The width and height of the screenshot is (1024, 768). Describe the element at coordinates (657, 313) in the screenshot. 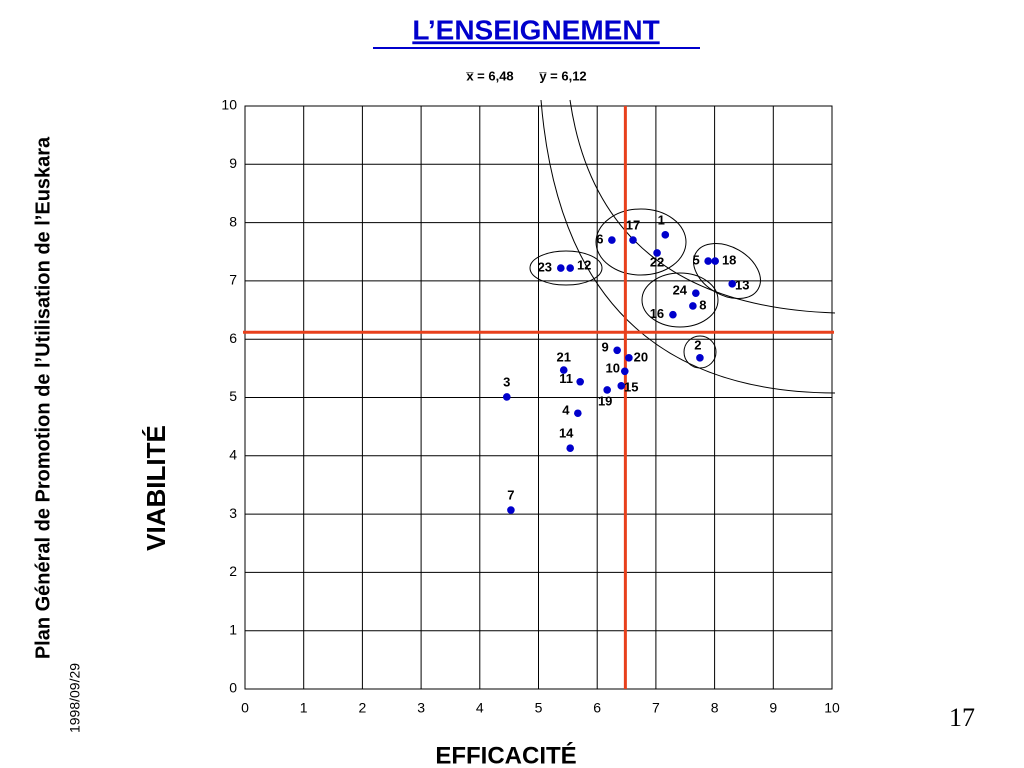

I see `point-label: 16` at that location.